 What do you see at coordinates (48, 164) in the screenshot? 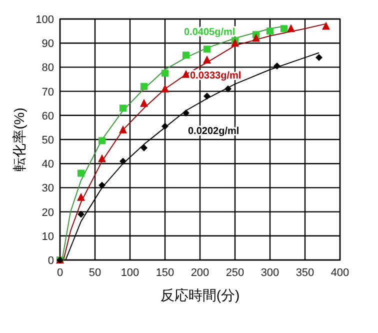
I see `y-tick-label: 40` at bounding box center [48, 164].